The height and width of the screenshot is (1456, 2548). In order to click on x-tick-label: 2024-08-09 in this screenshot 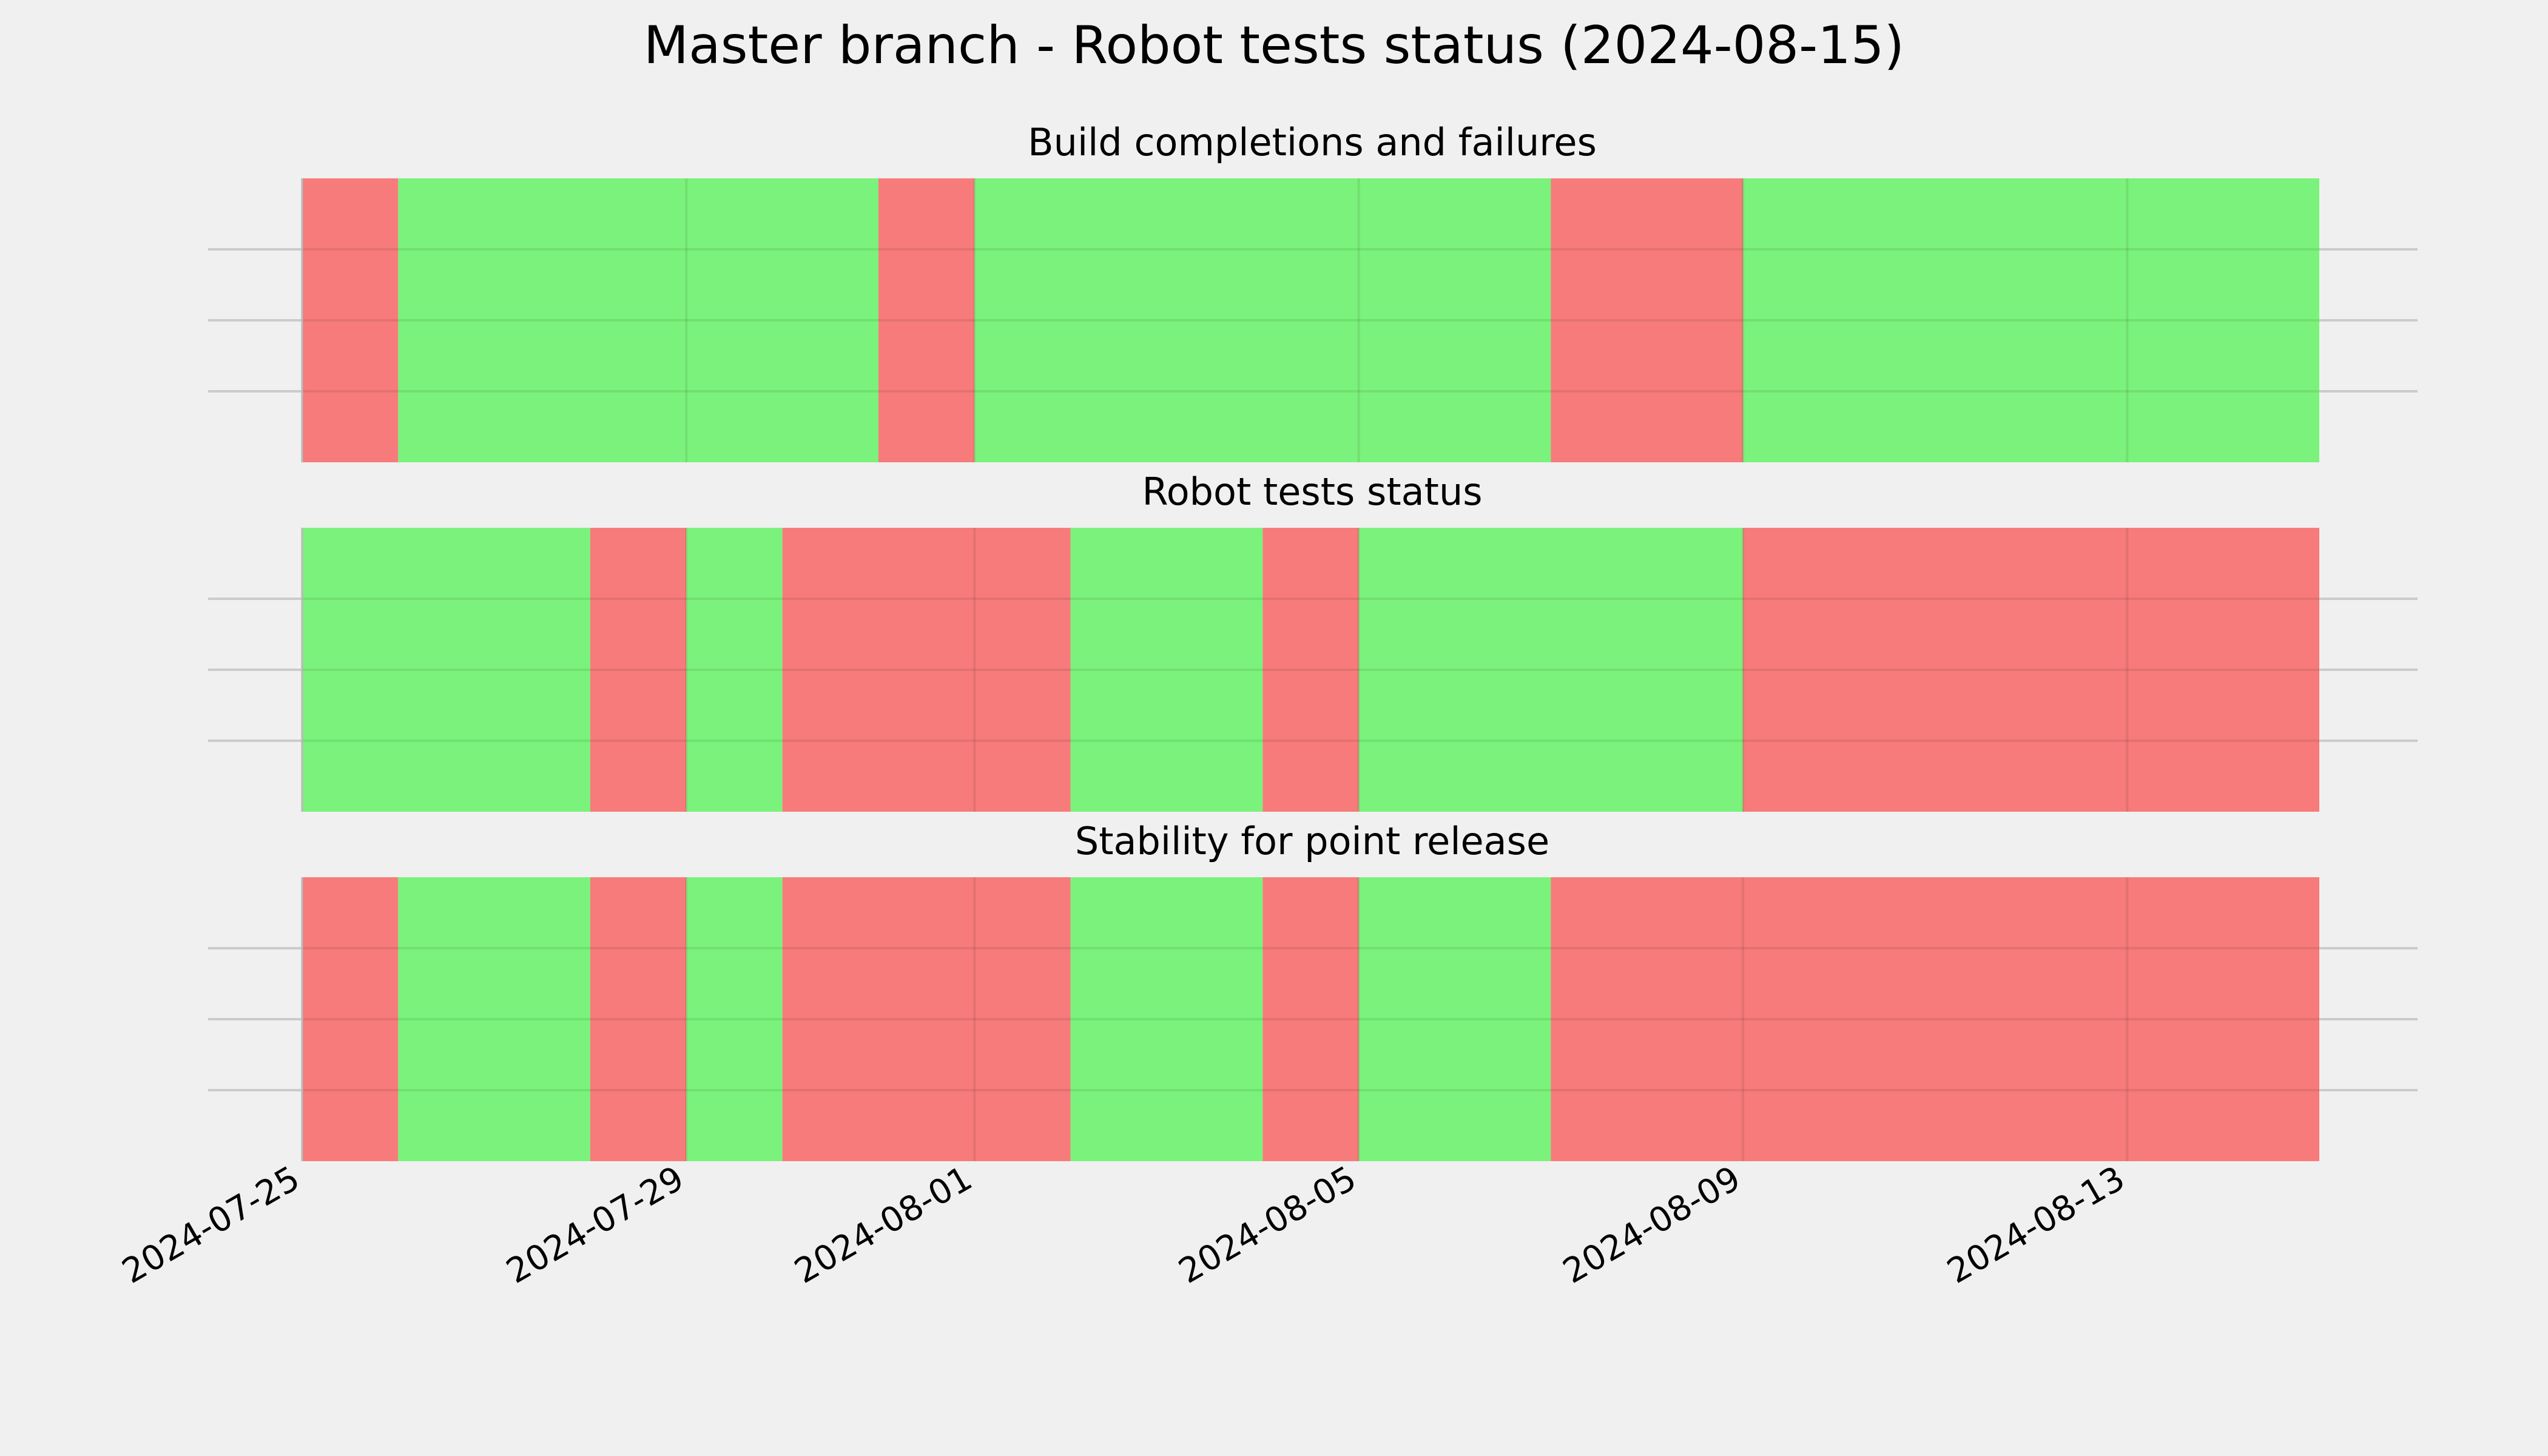, I will do `click(1652, 1225)`.